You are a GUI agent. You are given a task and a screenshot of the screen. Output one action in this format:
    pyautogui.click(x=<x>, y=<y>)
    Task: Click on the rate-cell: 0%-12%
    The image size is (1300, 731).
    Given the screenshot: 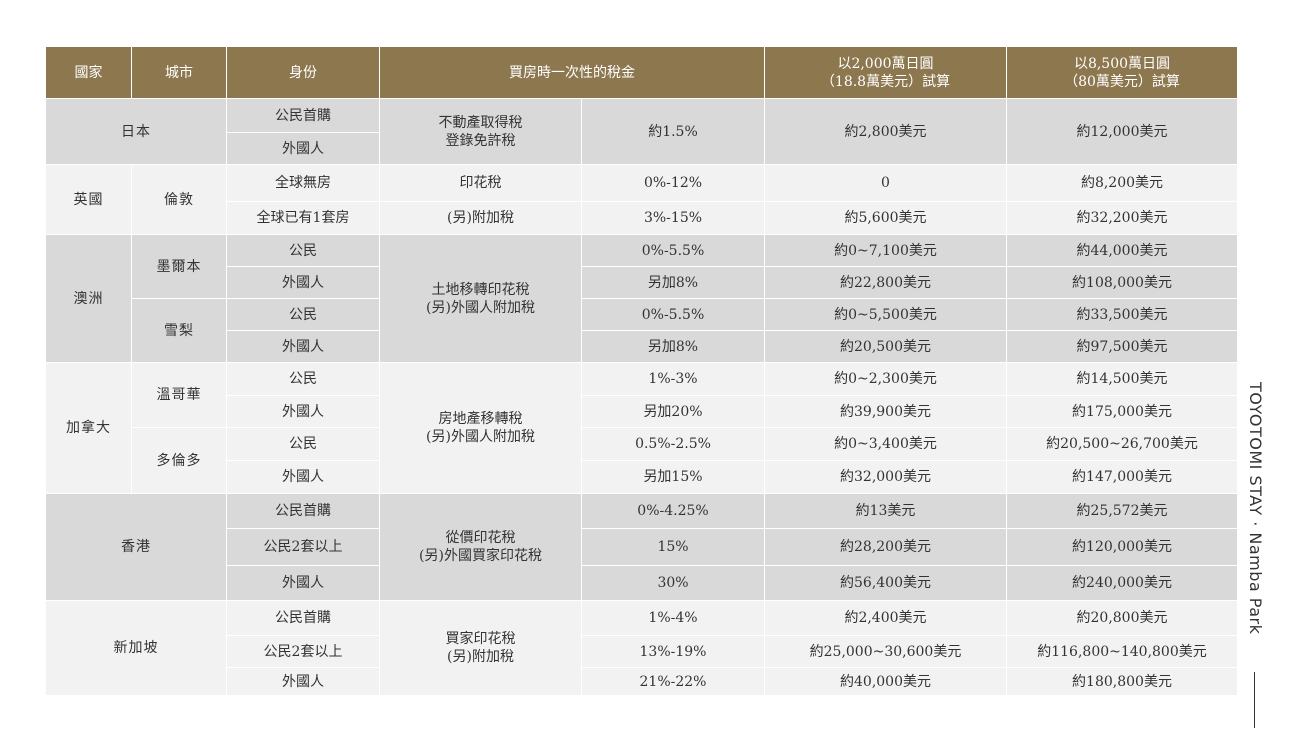 What is the action you would take?
    pyautogui.click(x=673, y=183)
    